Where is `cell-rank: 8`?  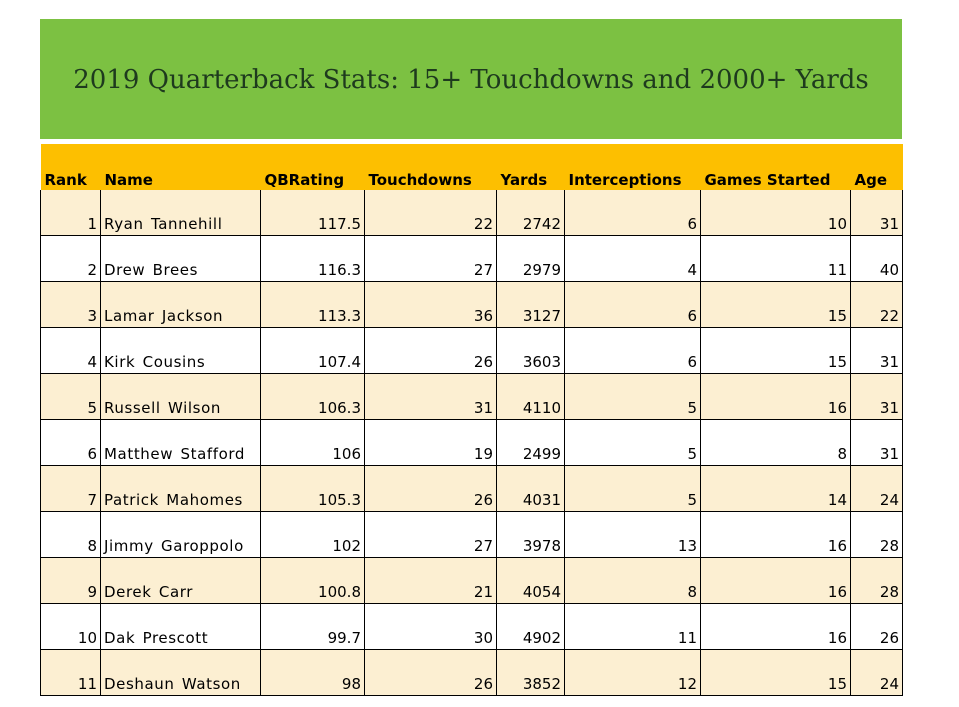
cell-rank: 8 is located at coordinates (70, 534).